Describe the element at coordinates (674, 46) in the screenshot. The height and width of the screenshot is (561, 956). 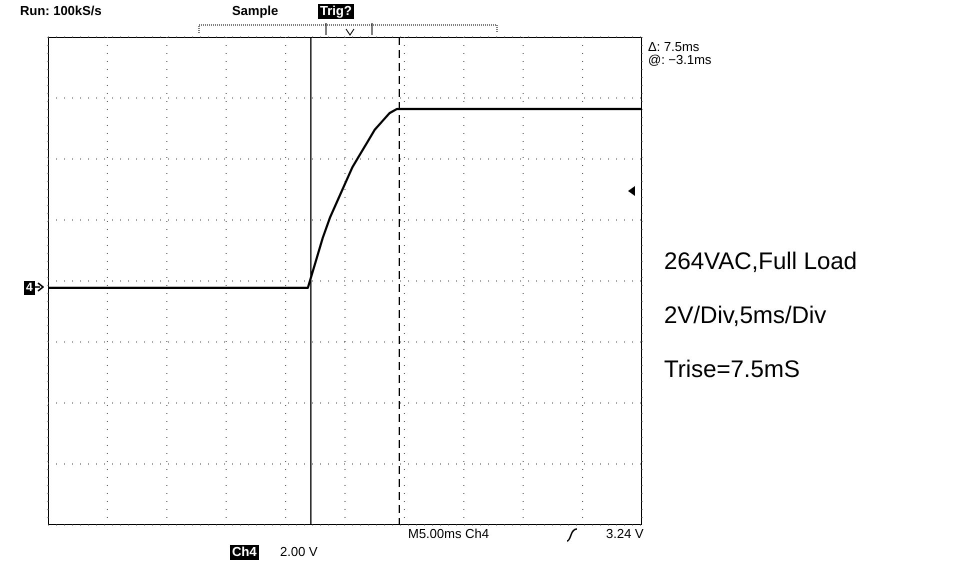
I see `text: Δ: 7.5ms` at that location.